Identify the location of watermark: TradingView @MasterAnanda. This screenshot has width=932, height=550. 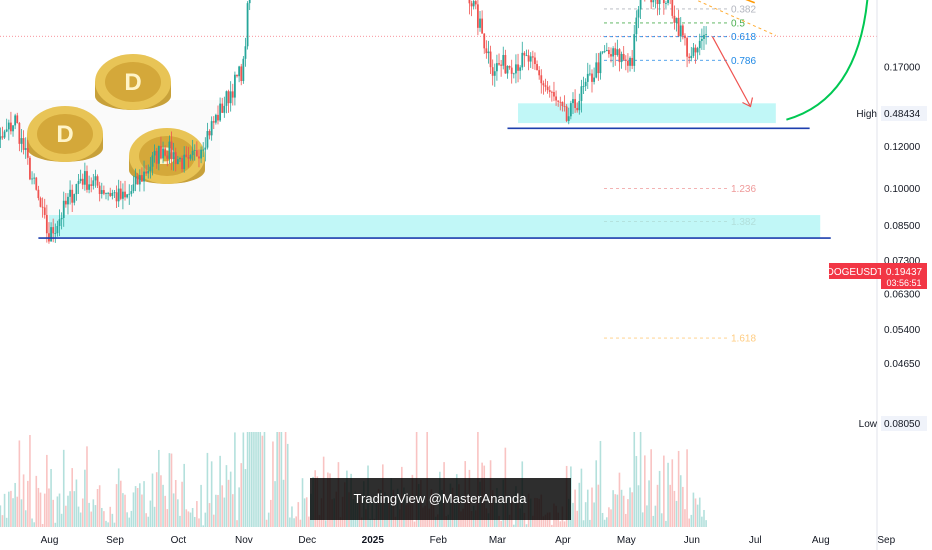
(440, 499).